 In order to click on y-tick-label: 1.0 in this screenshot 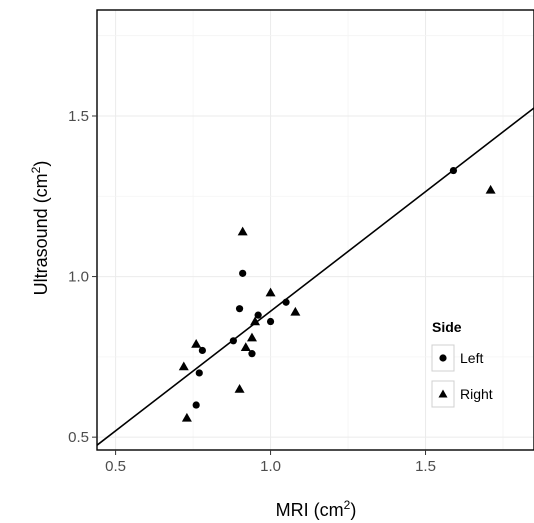, I will do `click(78, 277)`.